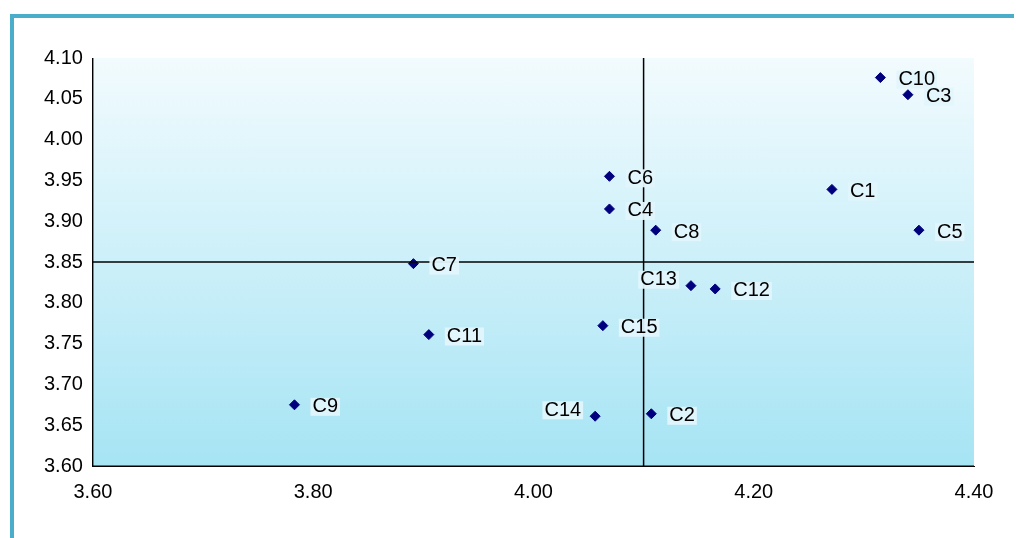  Describe the element at coordinates (63, 382) in the screenshot. I see `y-tick-label: 3.70` at that location.